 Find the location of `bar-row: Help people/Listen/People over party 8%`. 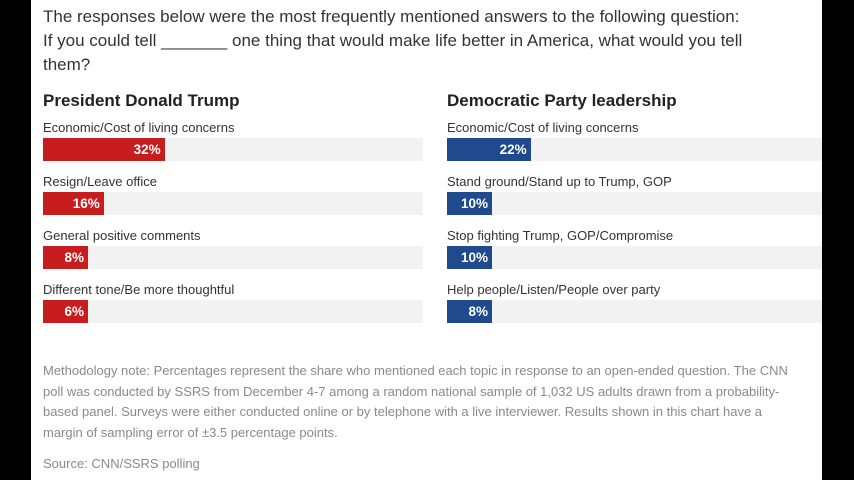

bar-row: Help people/Listen/People over party 8% is located at coordinates (634, 305).